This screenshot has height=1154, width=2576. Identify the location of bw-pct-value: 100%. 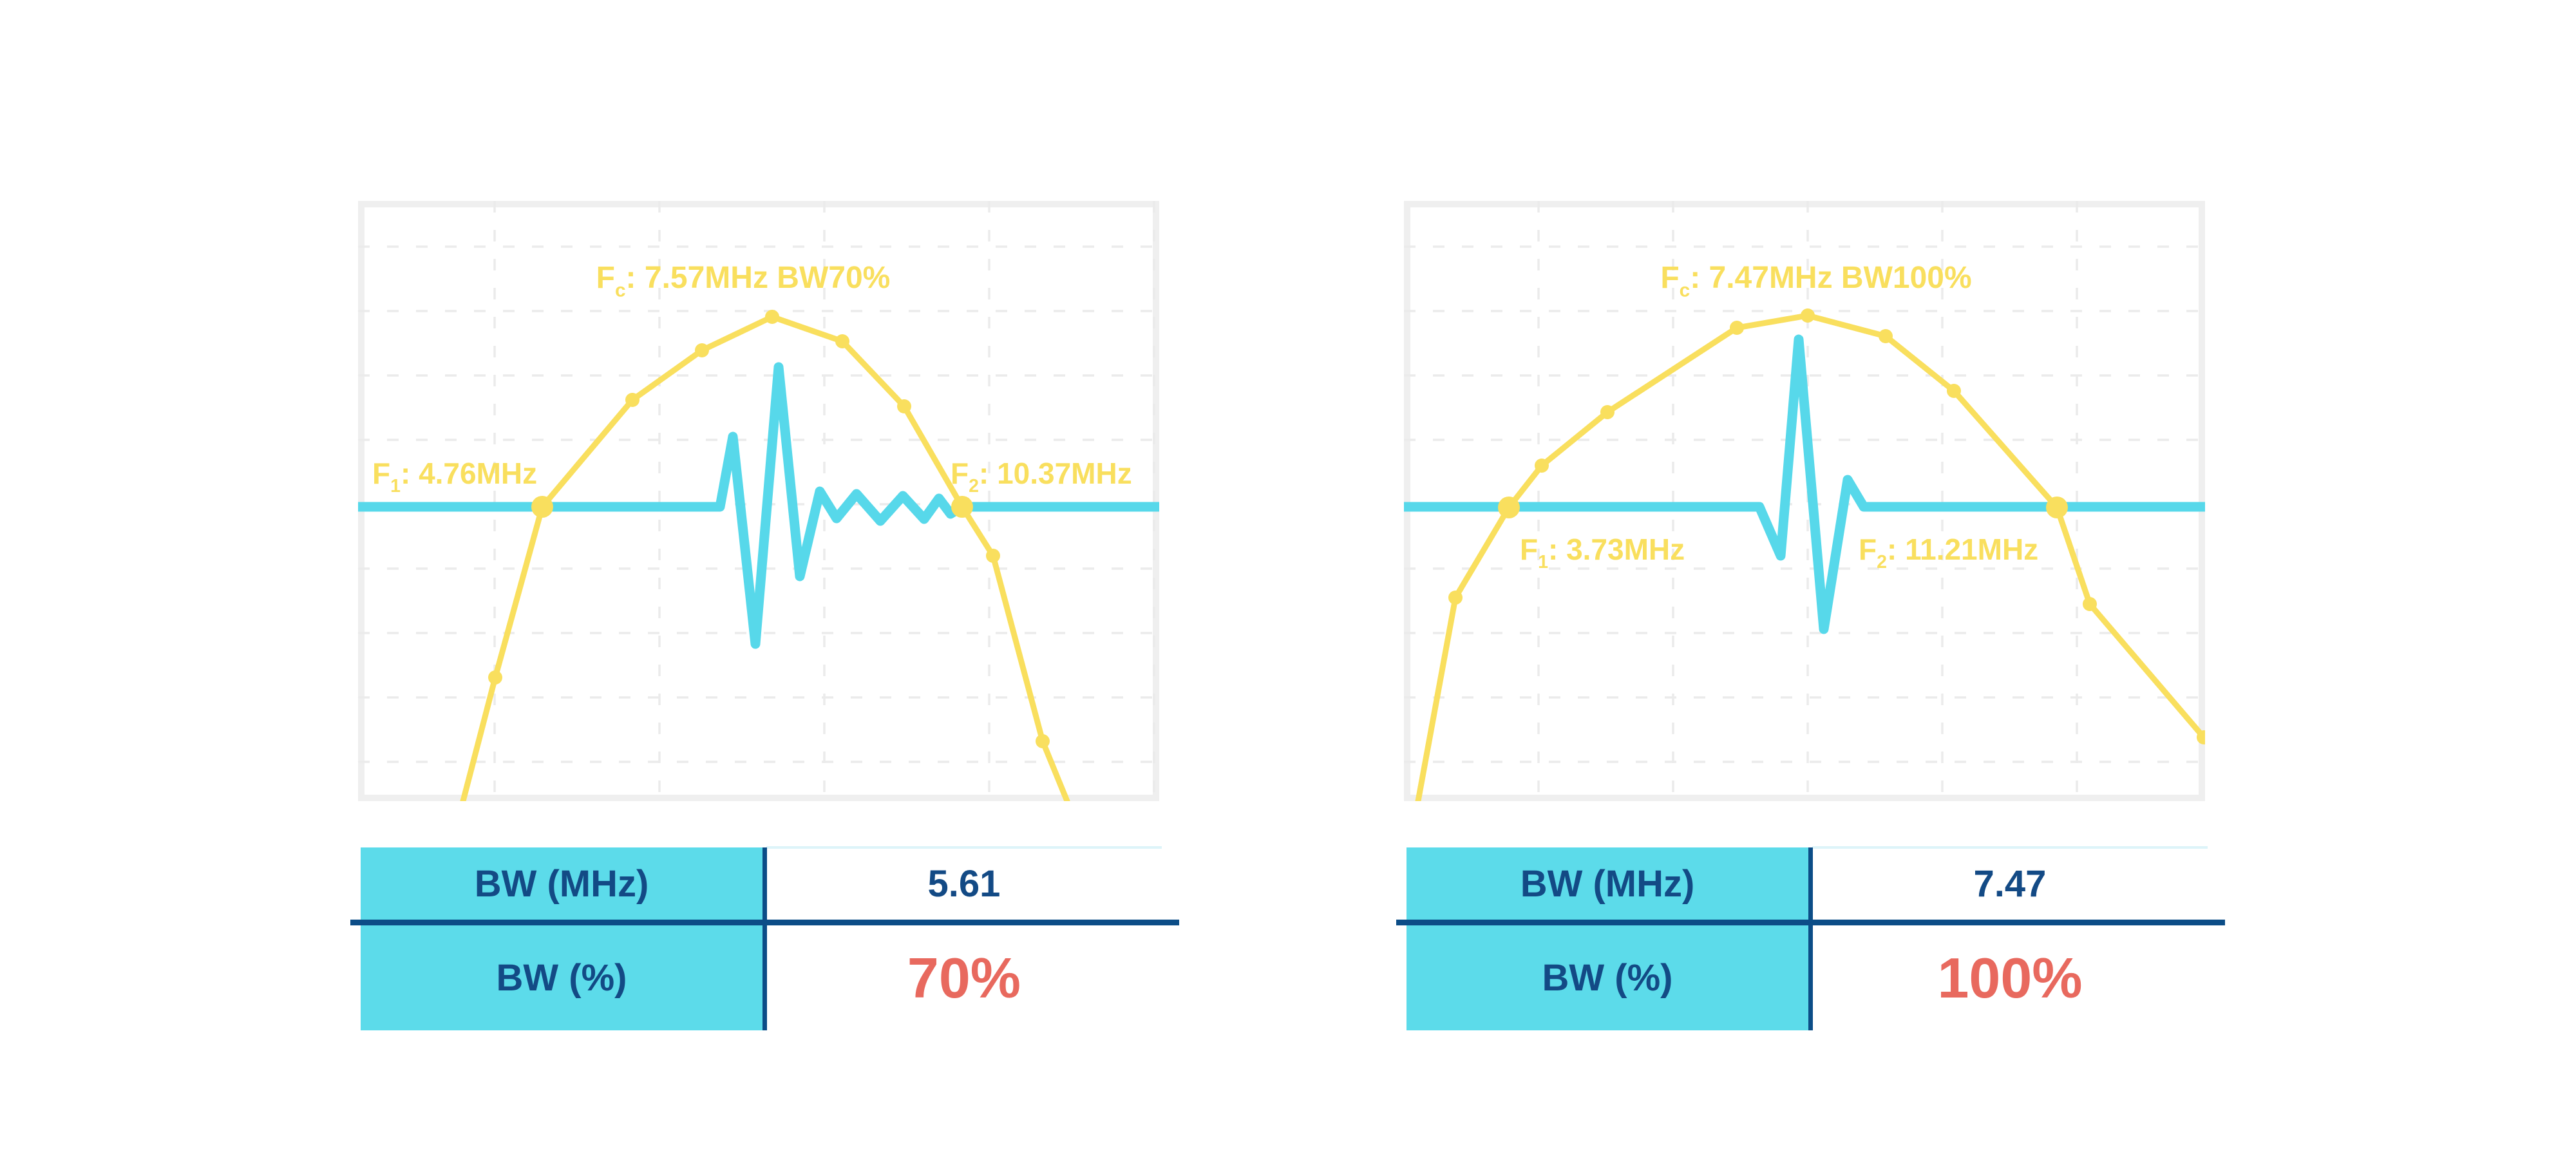
(2010, 977).